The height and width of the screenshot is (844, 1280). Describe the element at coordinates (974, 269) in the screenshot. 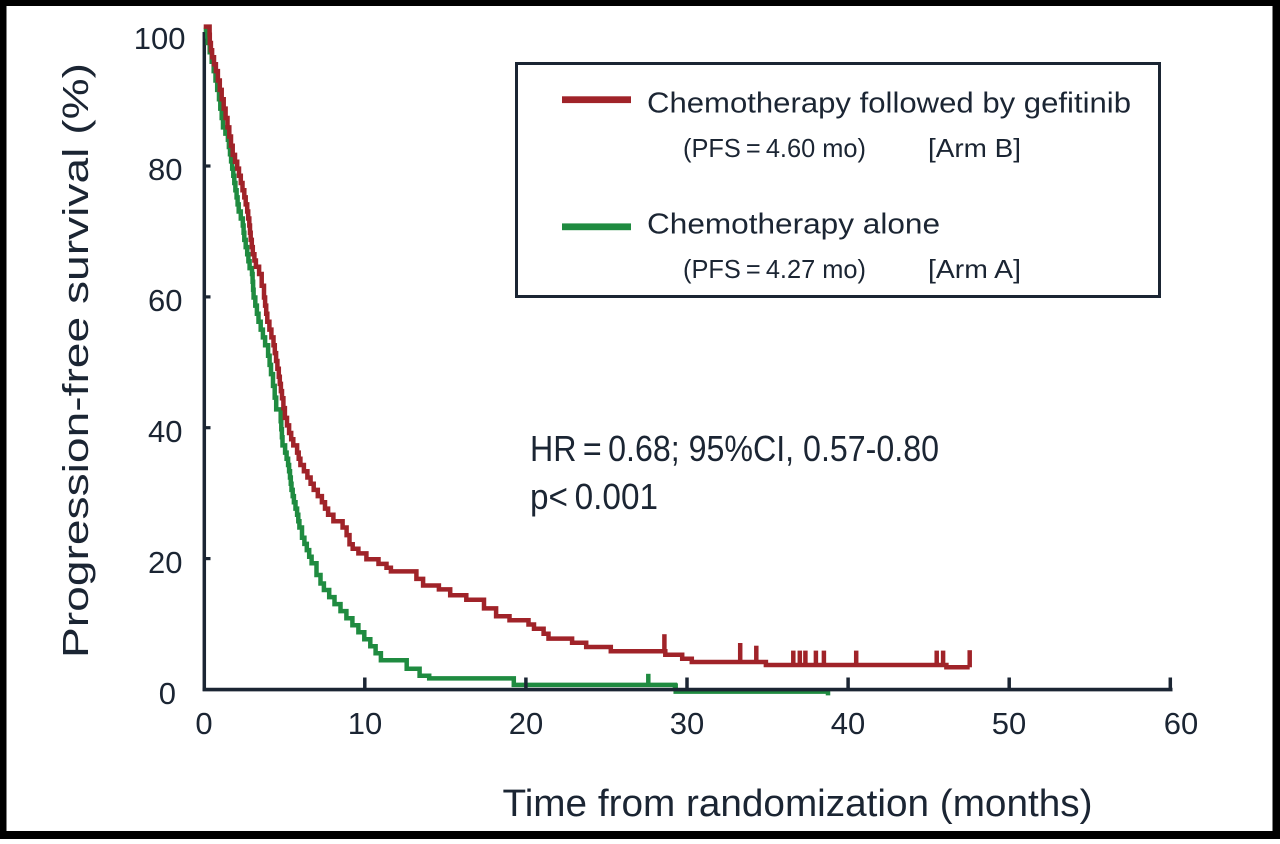

I see `svg-text: [Arm A]` at that location.